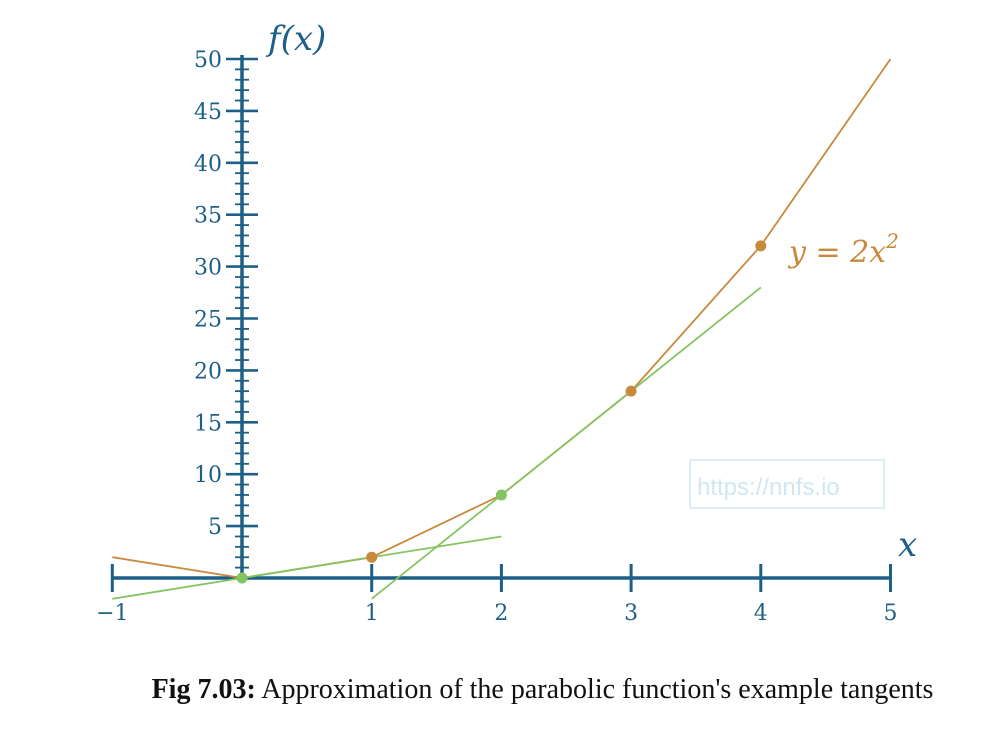 Image resolution: width=1005 pixels, height=731 pixels. I want to click on curve-label: y = 2x2, so click(843, 249).